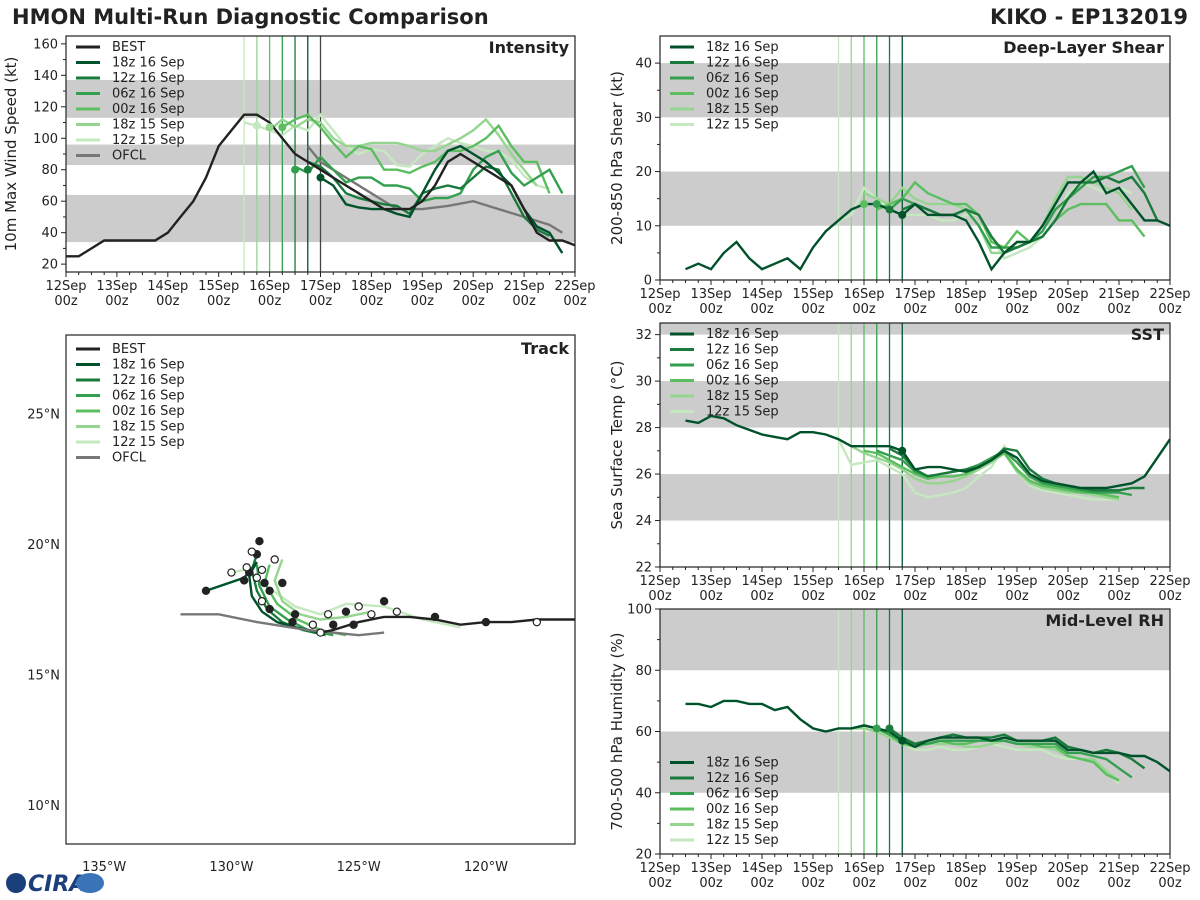 The height and width of the screenshot is (900, 1200). I want to click on track-line-ofcl, so click(282, 625).